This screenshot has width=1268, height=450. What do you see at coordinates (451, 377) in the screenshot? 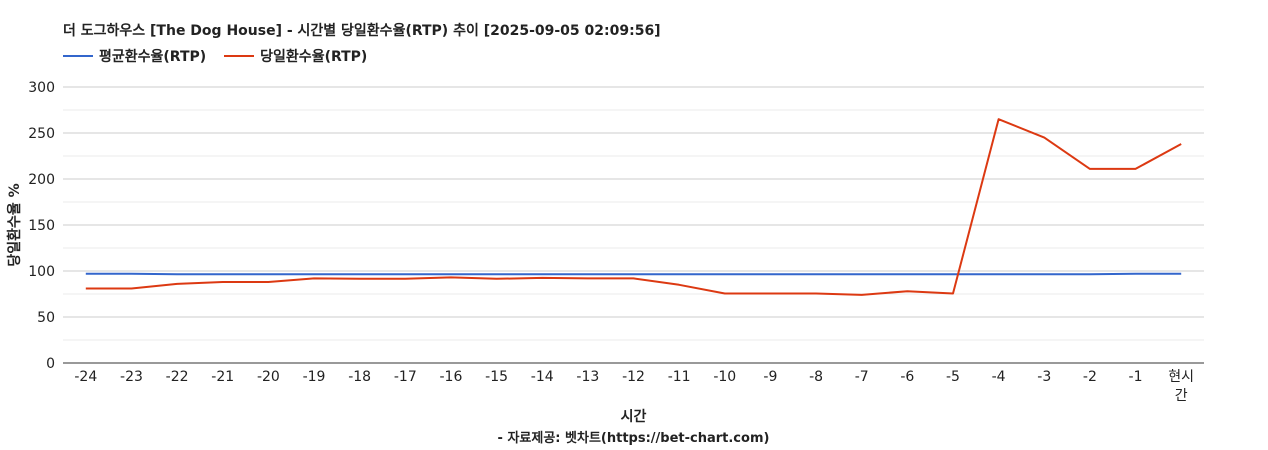
I see `x-tick-label: -16` at bounding box center [451, 377].